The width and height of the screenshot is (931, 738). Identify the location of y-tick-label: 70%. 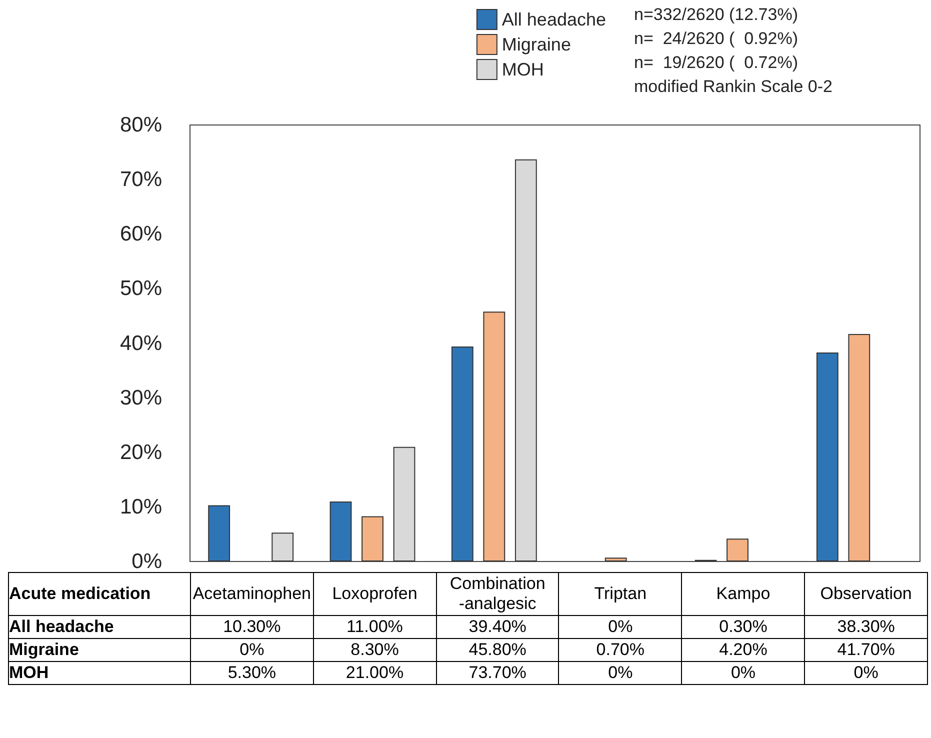
(141, 180).